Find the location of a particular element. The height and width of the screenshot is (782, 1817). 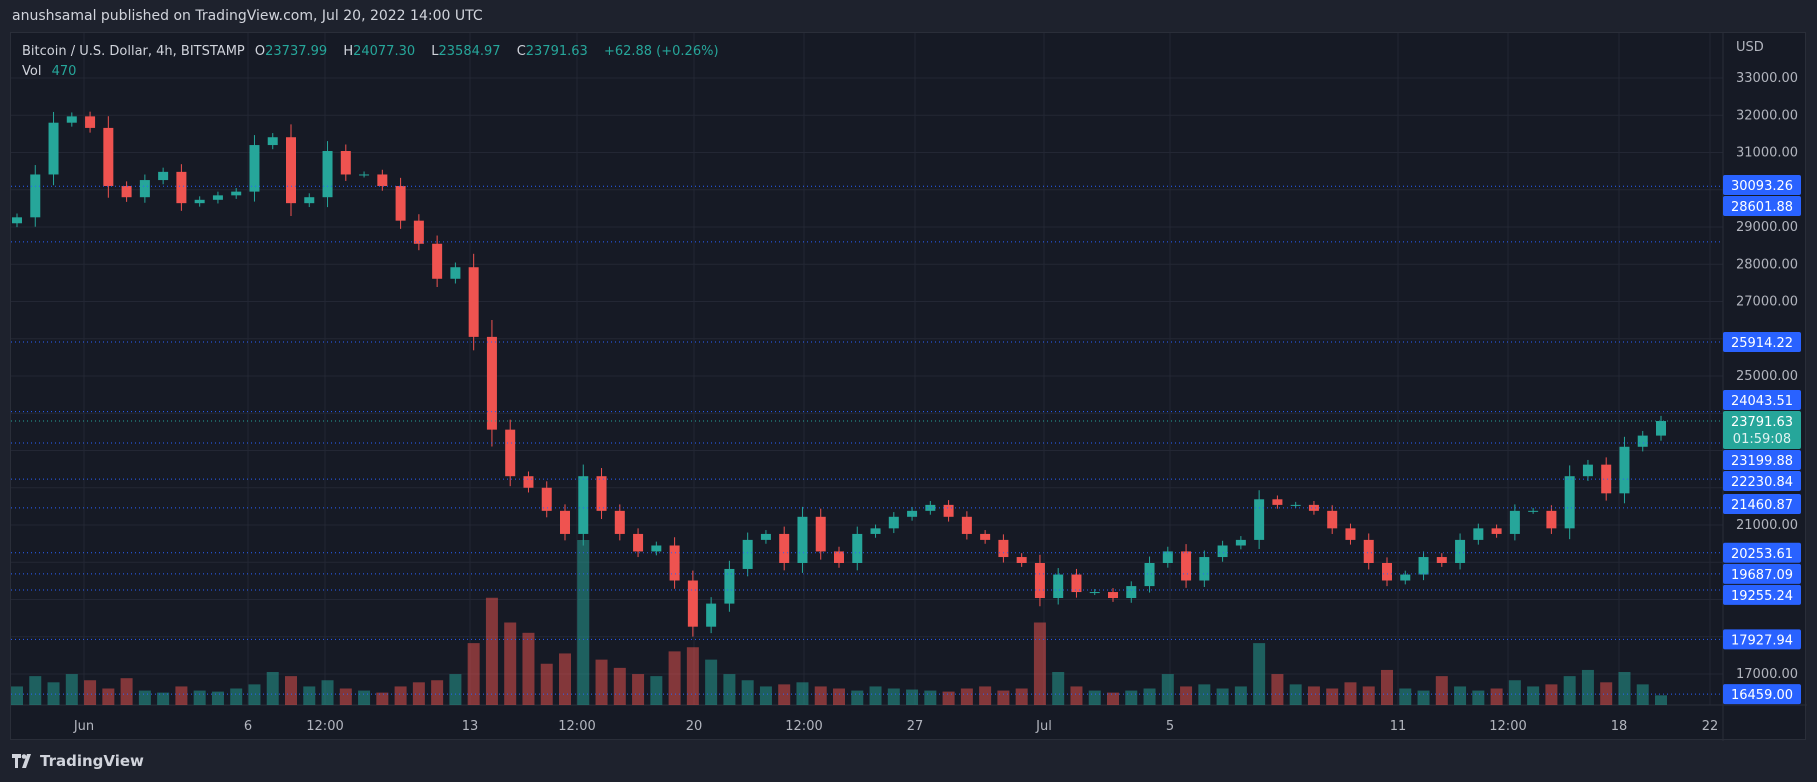

volume-label: Vol is located at coordinates (32, 71).